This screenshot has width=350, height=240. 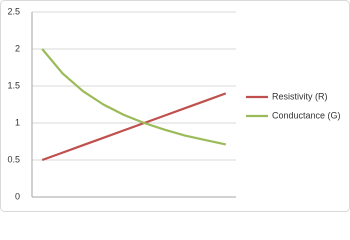 What do you see at coordinates (300, 96) in the screenshot?
I see `legend-label: Resistivity (R)` at bounding box center [300, 96].